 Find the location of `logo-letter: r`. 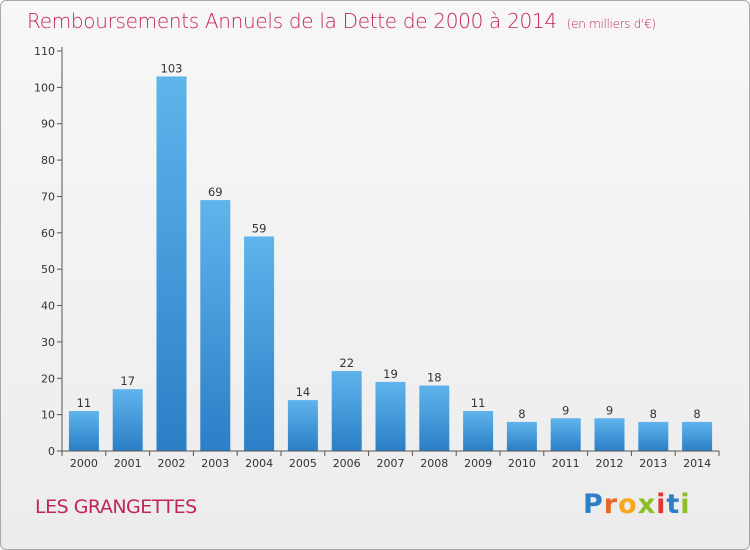

logo-letter: r is located at coordinates (611, 504).